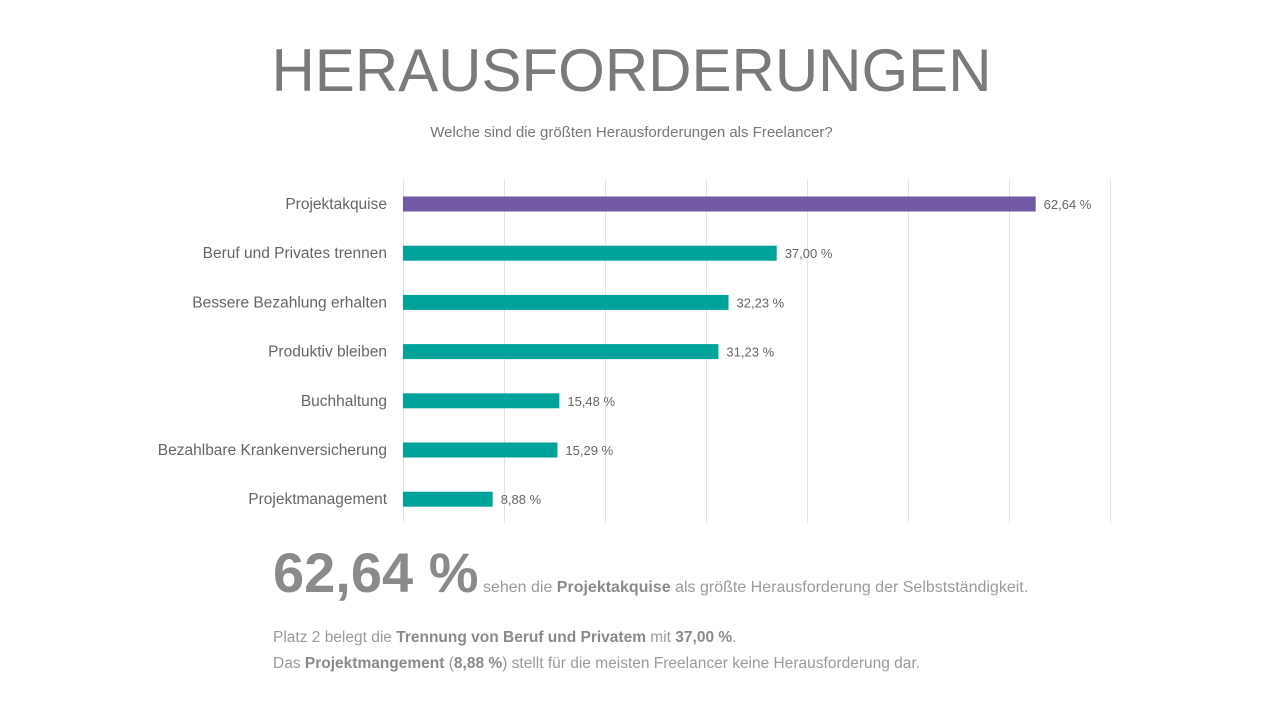  What do you see at coordinates (332, 637) in the screenshot?
I see `summary-text-part: Platz 2 belegt die` at bounding box center [332, 637].